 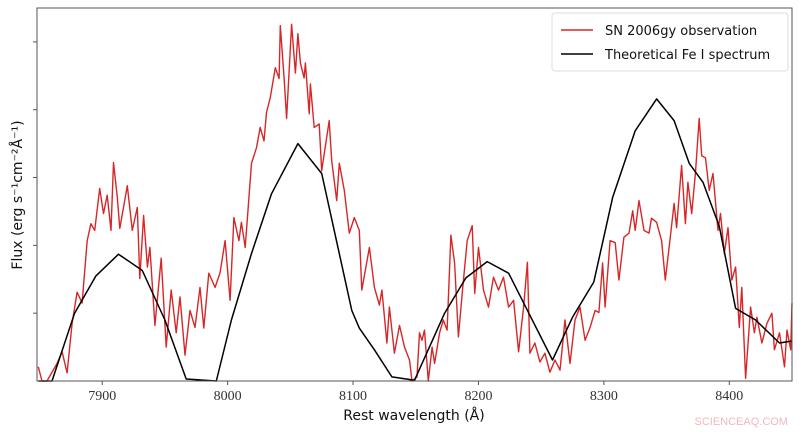 I want to click on y-axis-label: Flux (erg s⁻¹cm⁻²Å⁻¹), so click(x=17, y=194).